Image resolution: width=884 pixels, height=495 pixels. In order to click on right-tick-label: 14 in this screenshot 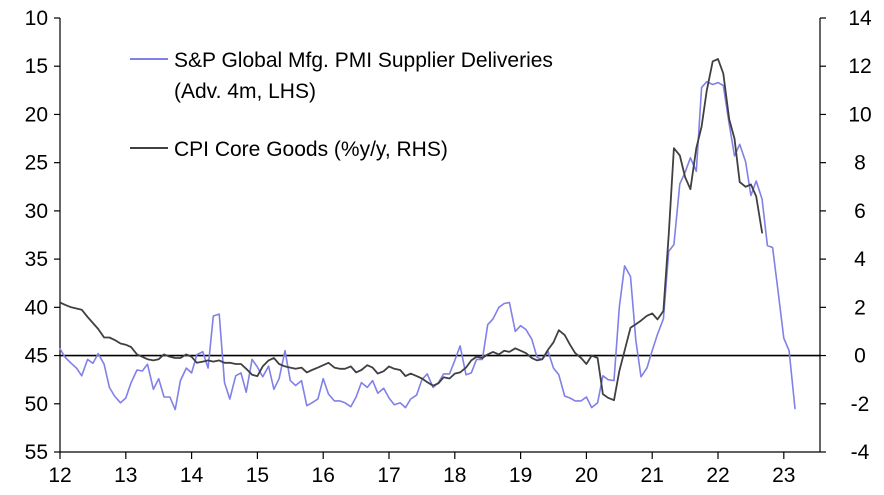, I will do `click(860, 18)`.